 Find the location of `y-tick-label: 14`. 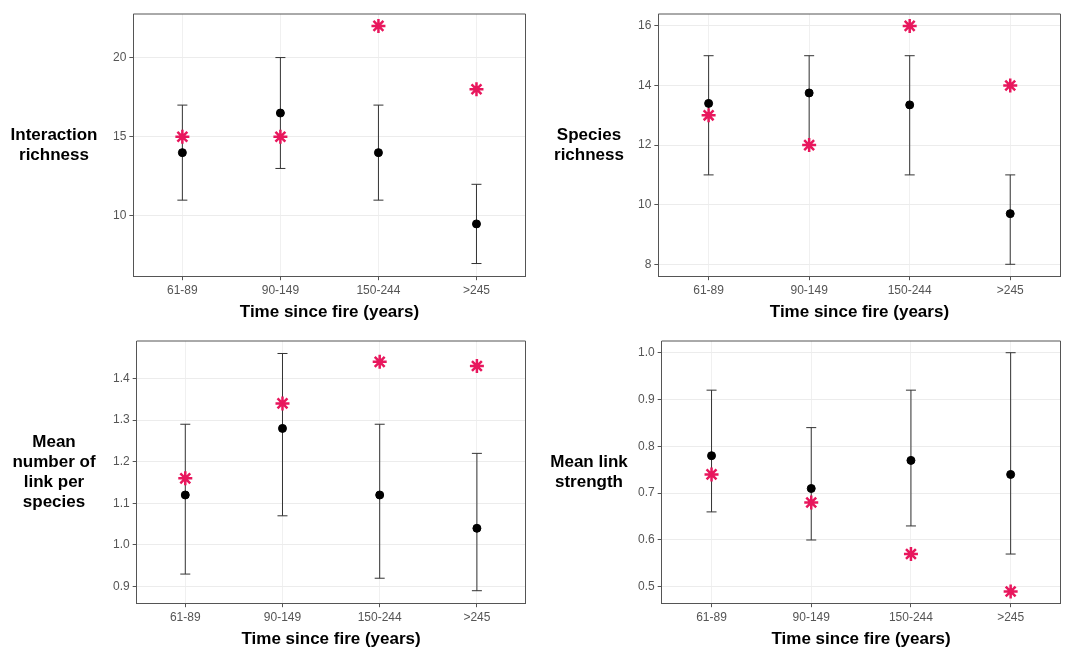

y-tick-label: 14 is located at coordinates (644, 84).